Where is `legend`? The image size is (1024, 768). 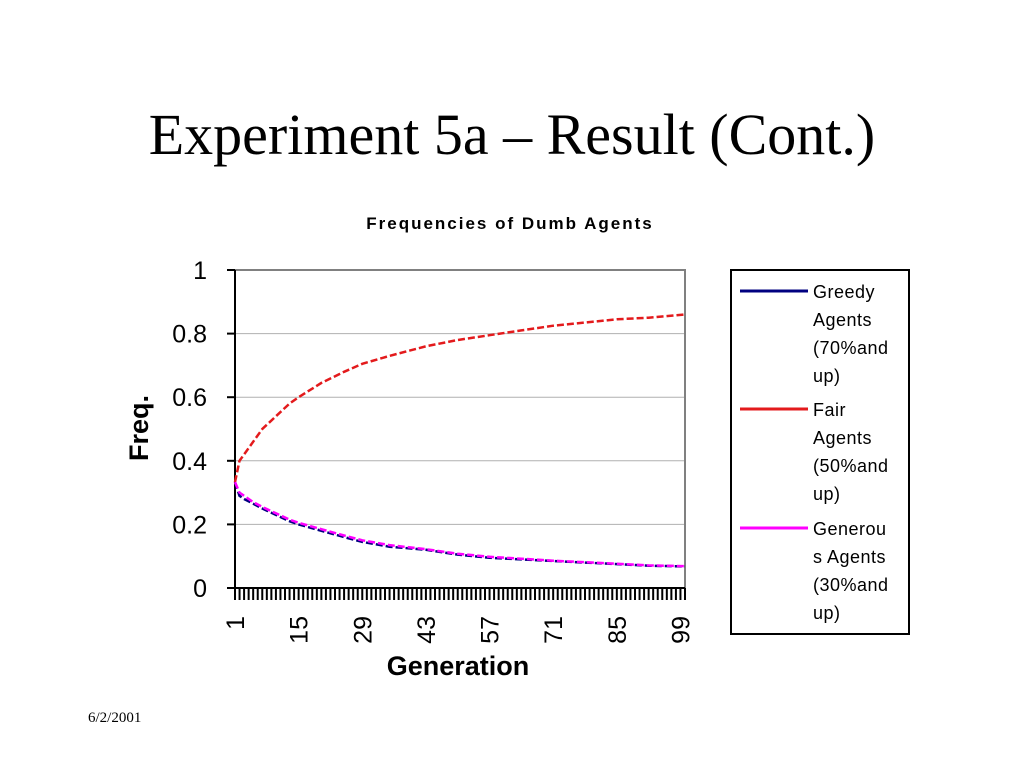 legend is located at coordinates (820, 452).